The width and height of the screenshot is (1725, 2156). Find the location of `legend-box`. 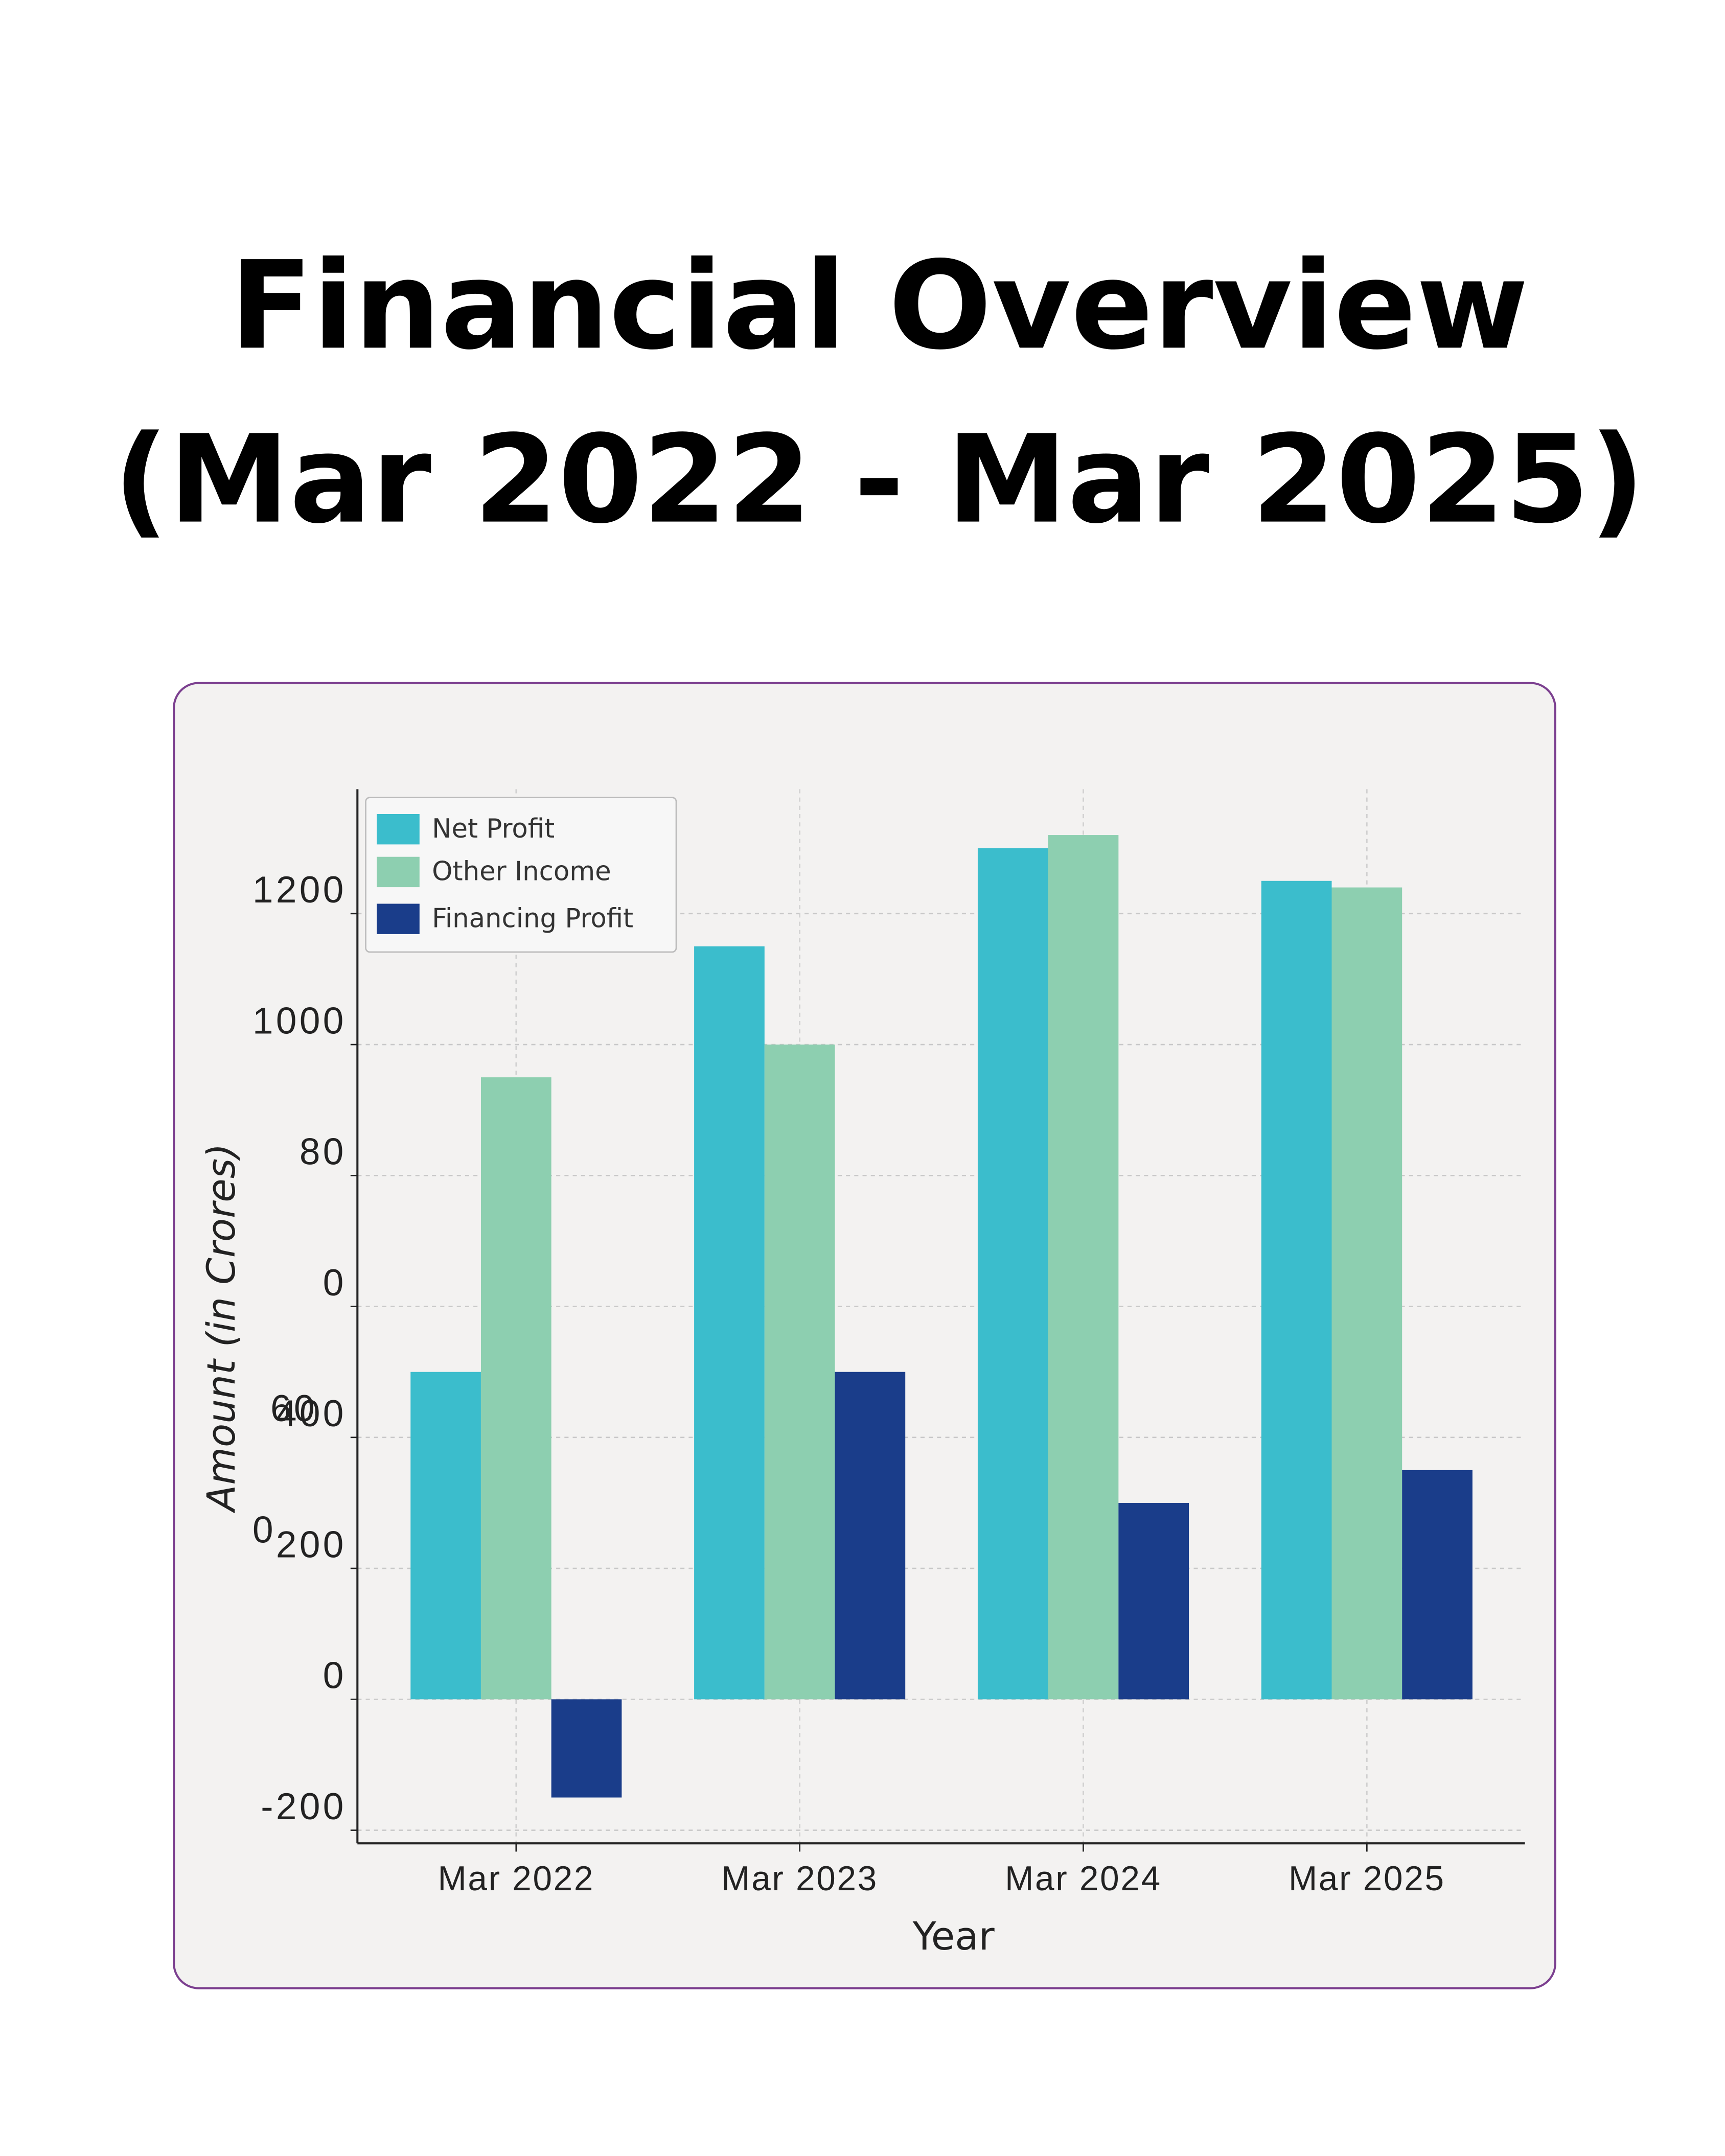

legend-box is located at coordinates (521, 875).